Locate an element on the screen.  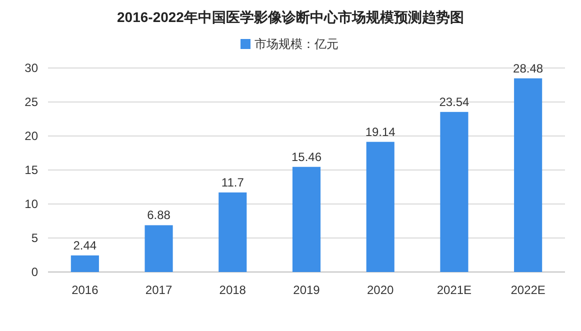
x-tick-label: 2019 is located at coordinates (306, 290).